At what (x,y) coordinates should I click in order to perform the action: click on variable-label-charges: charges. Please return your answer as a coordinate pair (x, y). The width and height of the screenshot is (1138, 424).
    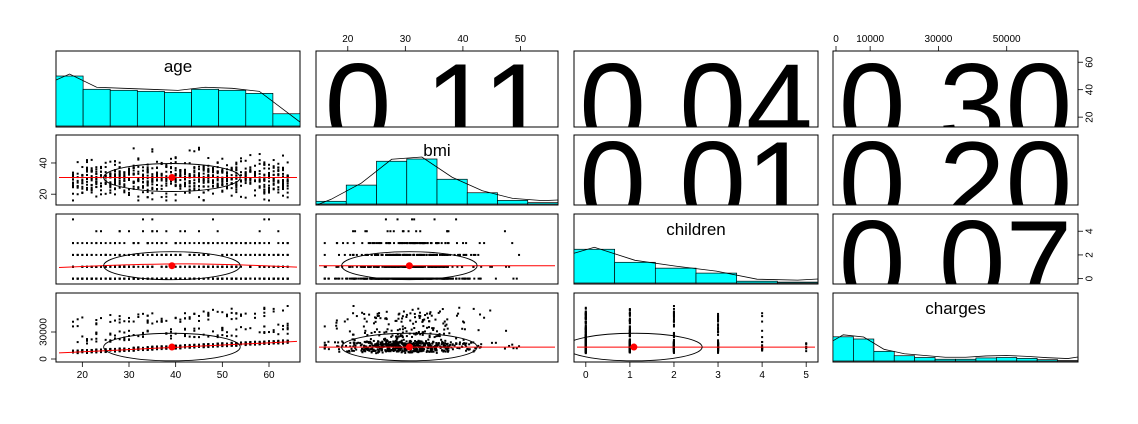
    Looking at the image, I should click on (955, 308).